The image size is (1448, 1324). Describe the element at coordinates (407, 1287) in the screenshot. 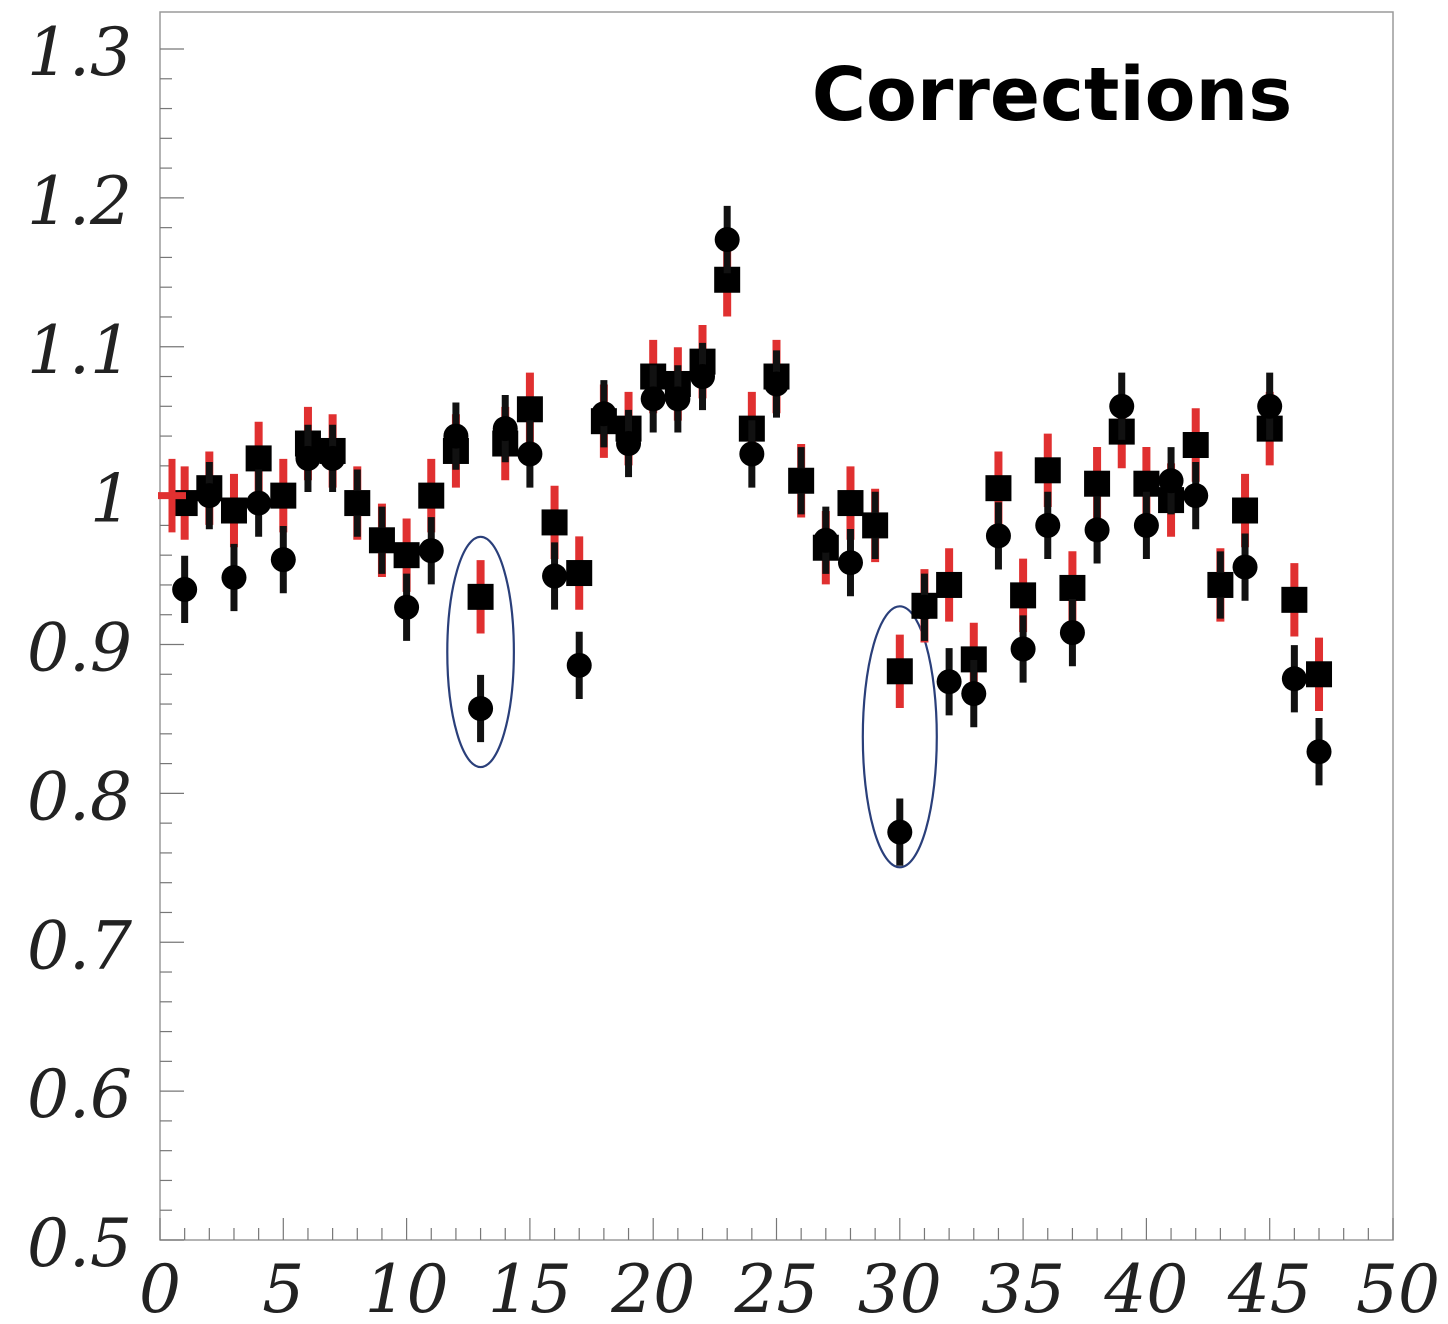

I see `x-tick-label: 10` at that location.